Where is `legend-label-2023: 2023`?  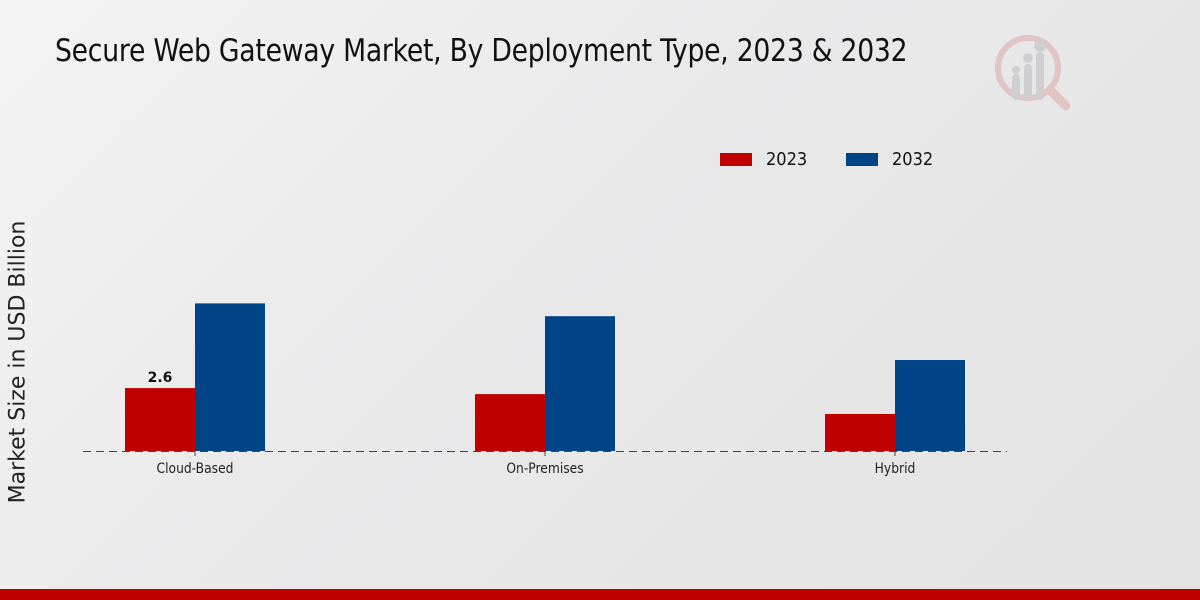 legend-label-2023: 2023 is located at coordinates (787, 159).